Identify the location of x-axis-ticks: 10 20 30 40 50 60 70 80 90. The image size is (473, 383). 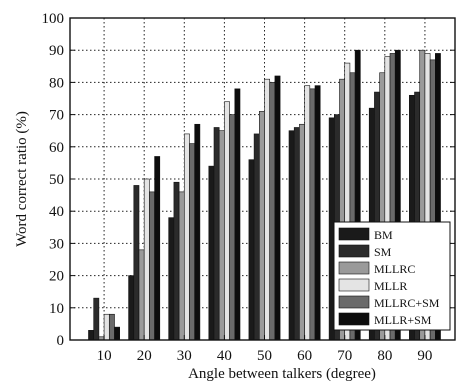
(264, 349).